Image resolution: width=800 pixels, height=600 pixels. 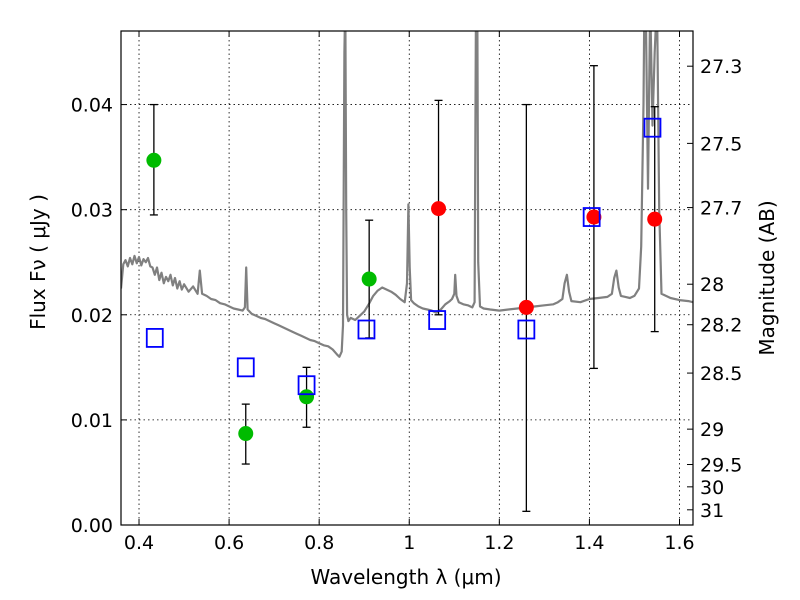 I want to click on mag-tick-label: 28.2, so click(x=721, y=326).